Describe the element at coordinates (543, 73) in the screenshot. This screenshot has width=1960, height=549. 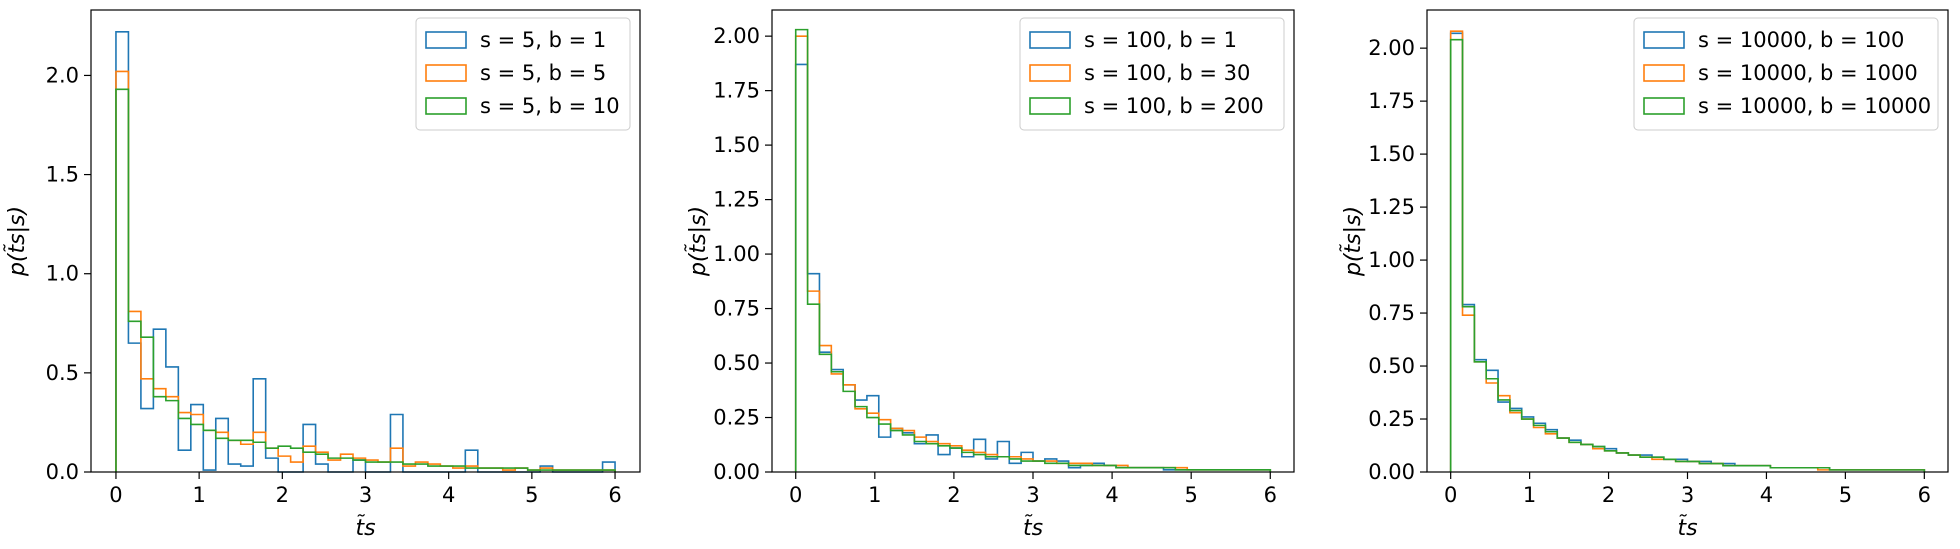
I see `legend-label: s = 5, b = 5` at that location.